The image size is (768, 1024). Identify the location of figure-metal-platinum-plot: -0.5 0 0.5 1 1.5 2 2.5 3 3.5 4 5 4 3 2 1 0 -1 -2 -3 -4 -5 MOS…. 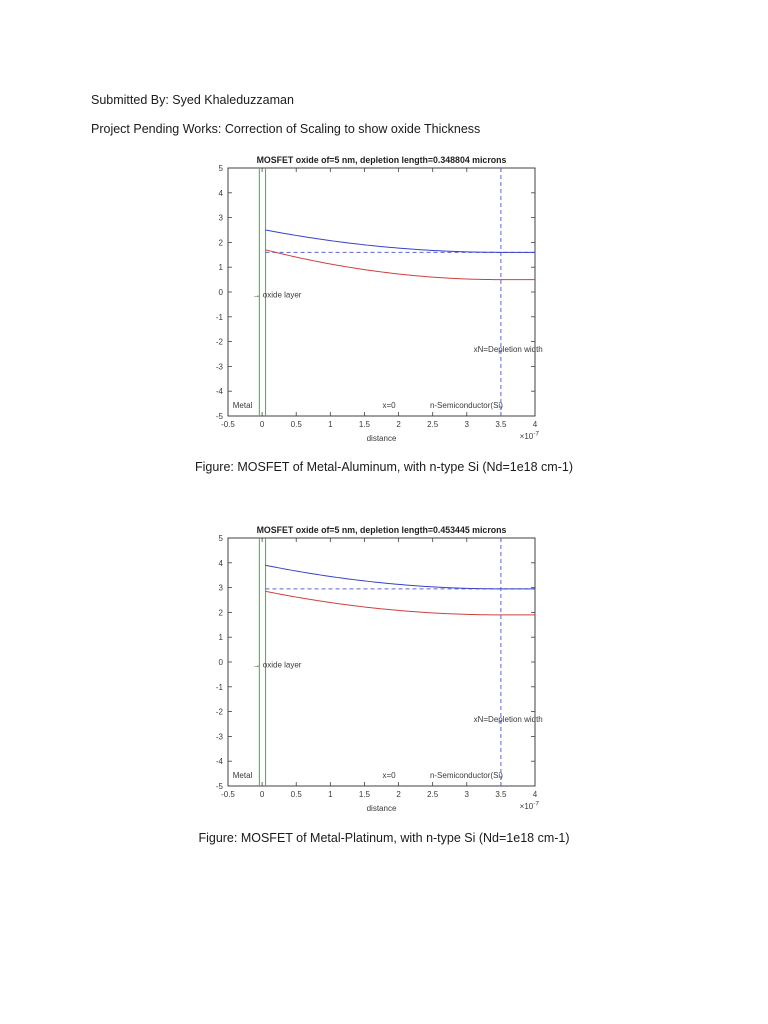
(379, 669).